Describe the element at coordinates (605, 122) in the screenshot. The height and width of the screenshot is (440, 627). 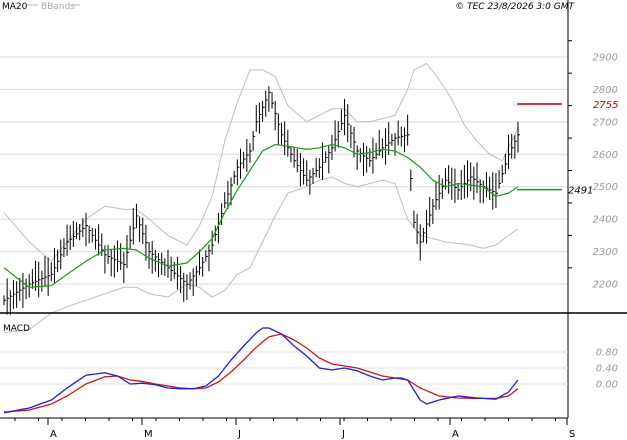
I see `price-tick-label: 2700` at that location.